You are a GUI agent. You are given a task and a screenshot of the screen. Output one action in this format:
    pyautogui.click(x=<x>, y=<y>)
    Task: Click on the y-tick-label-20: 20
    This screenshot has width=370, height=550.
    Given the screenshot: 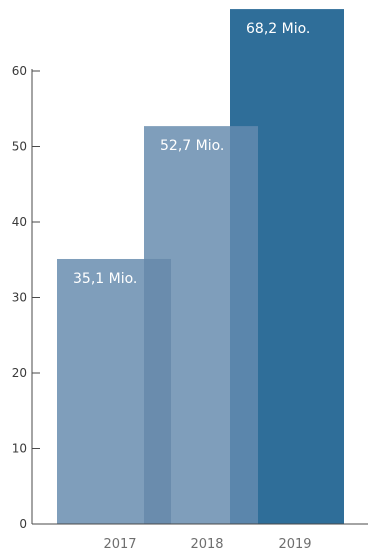 What is the action you would take?
    pyautogui.click(x=19, y=373)
    